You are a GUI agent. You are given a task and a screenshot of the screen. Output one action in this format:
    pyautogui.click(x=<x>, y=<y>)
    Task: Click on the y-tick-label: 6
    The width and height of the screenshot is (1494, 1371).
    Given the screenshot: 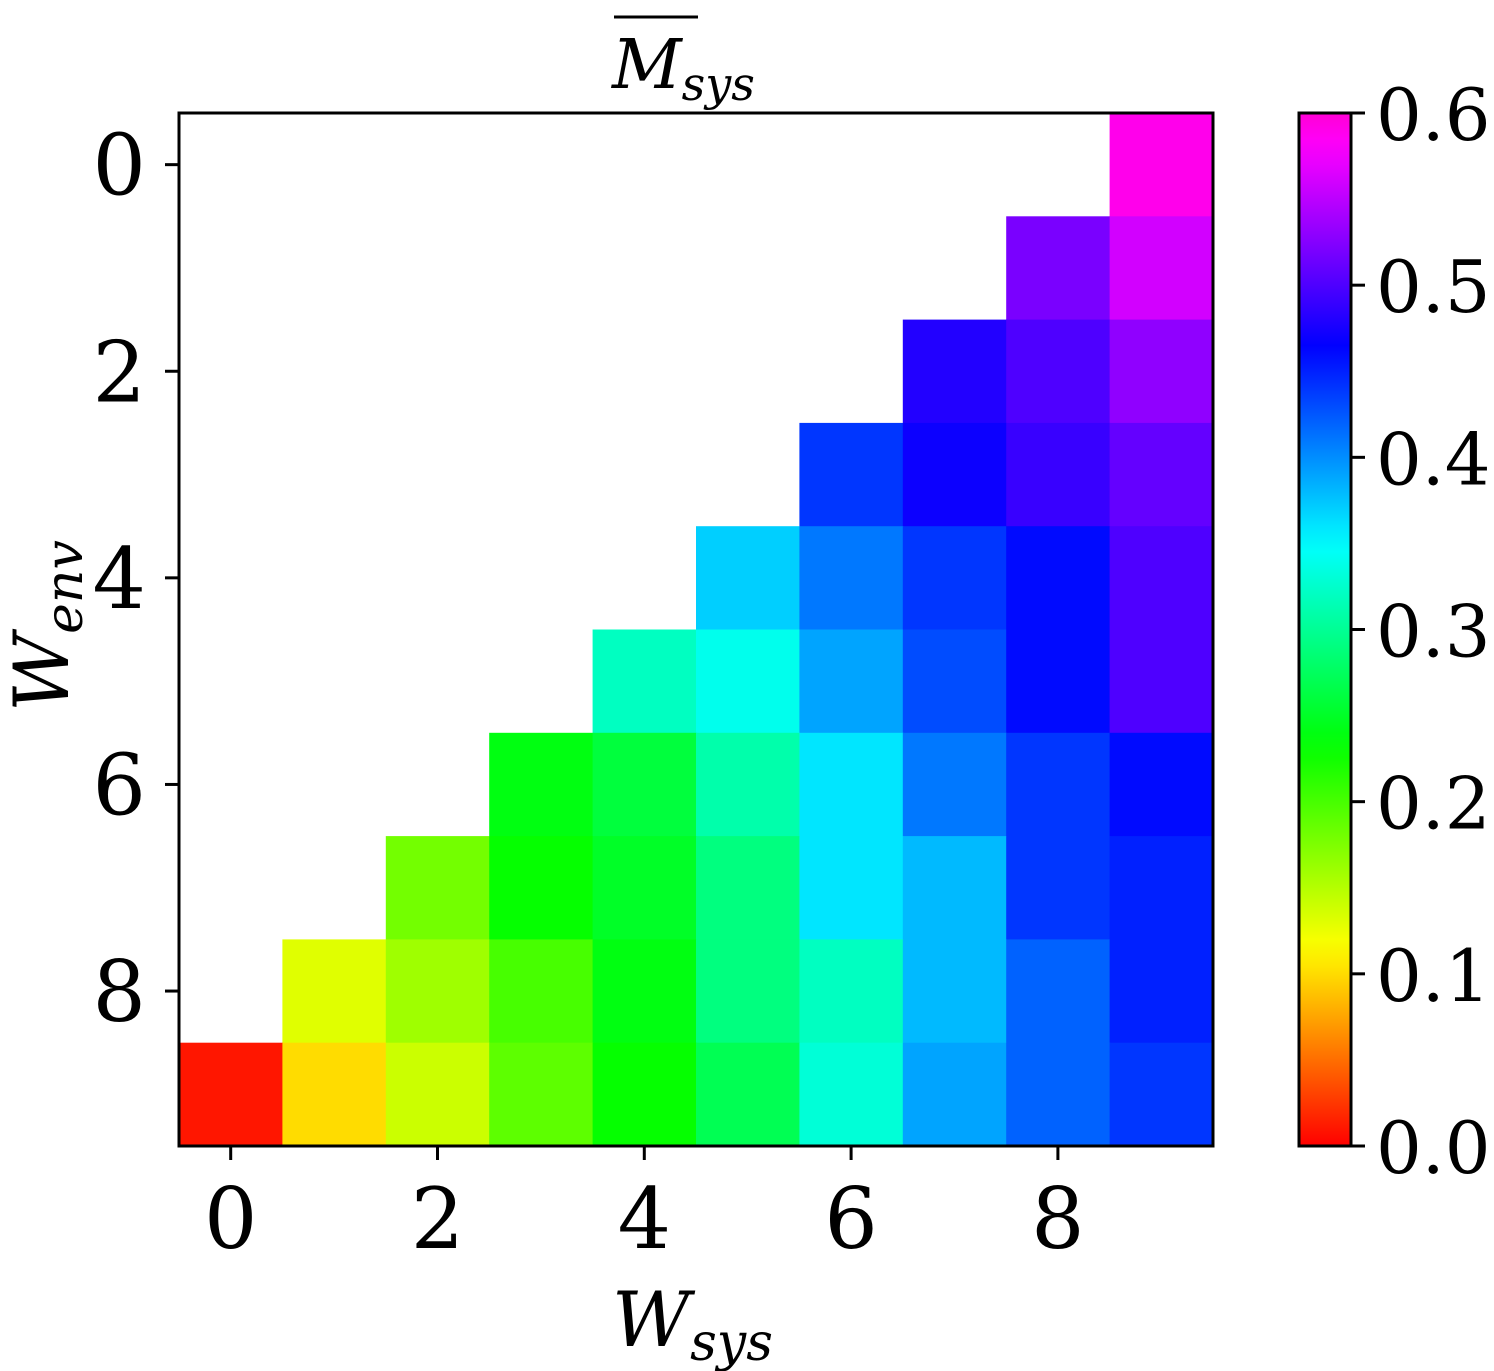 What is the action you would take?
    pyautogui.click(x=119, y=785)
    